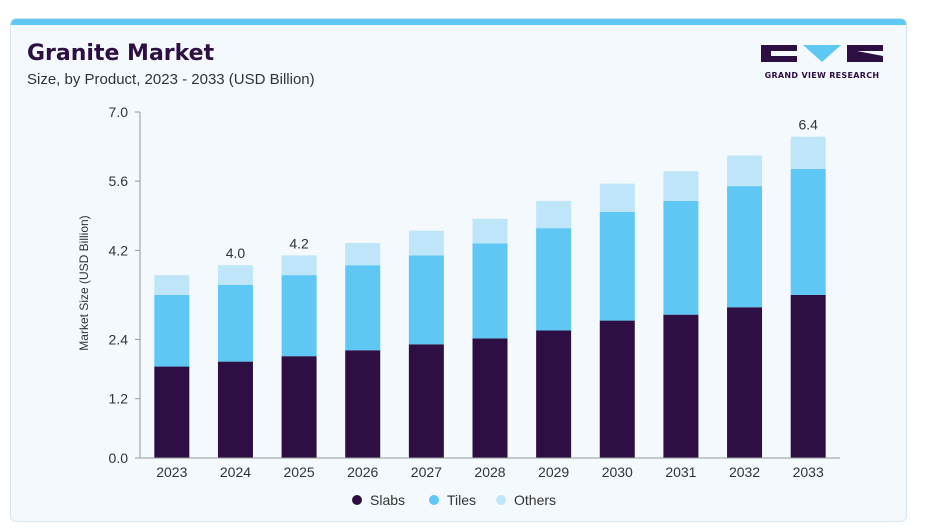 The height and width of the screenshot is (531, 931). Describe the element at coordinates (461, 500) in the screenshot. I see `legend-label-tiles: Tiles` at that location.